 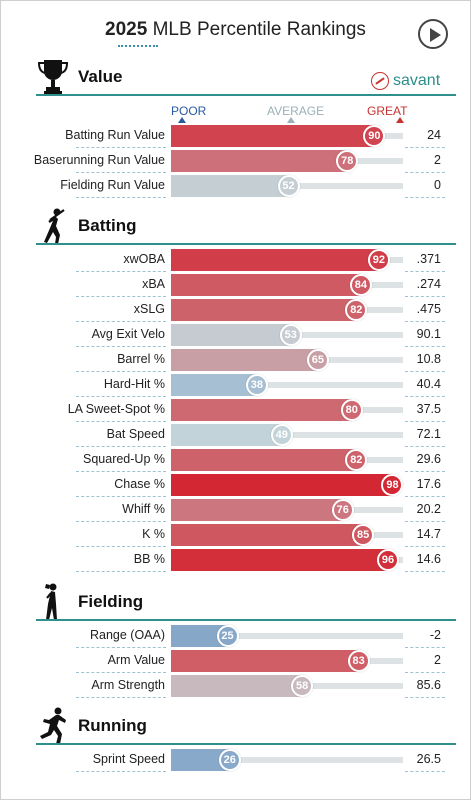 I want to click on metric-row: xBA 84 .274, so click(x=236, y=285).